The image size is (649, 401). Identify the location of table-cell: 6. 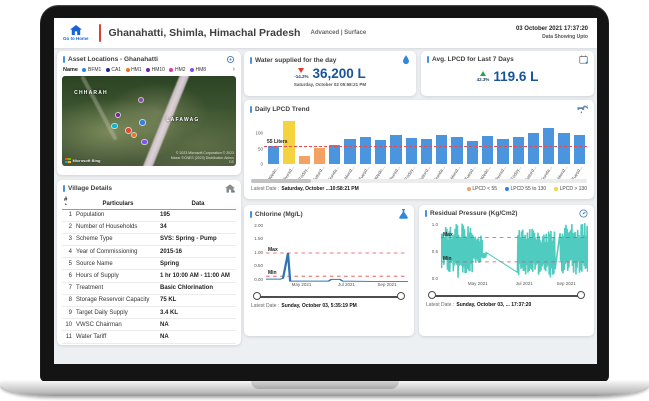
(70, 276).